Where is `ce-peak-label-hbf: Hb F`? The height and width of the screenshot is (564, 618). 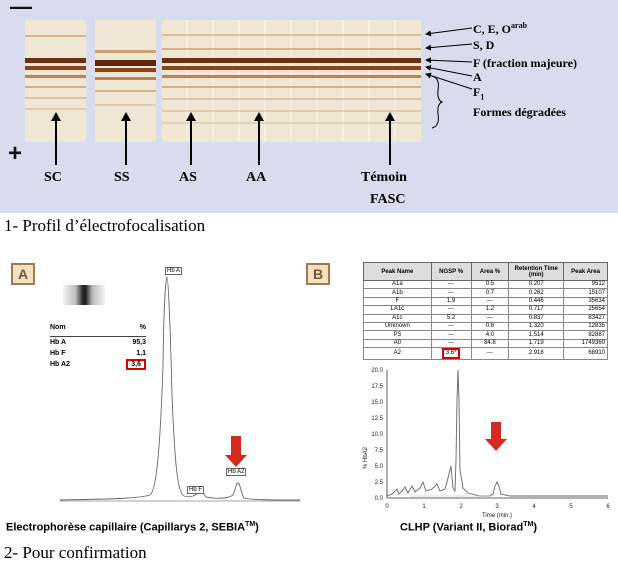 ce-peak-label-hbf: Hb F is located at coordinates (196, 490).